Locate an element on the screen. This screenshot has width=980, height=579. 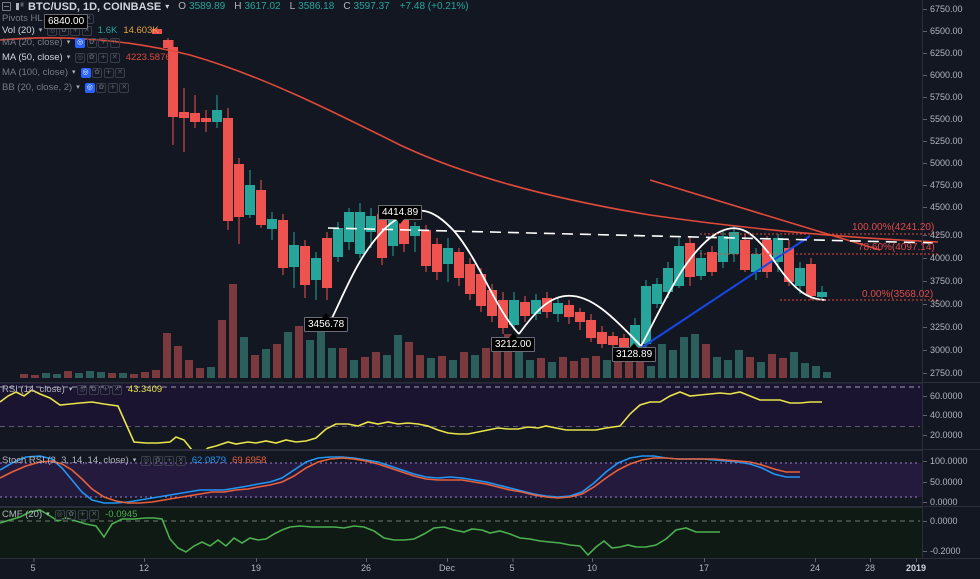
legend-rsi-value: 43.3409 is located at coordinates (145, 389).